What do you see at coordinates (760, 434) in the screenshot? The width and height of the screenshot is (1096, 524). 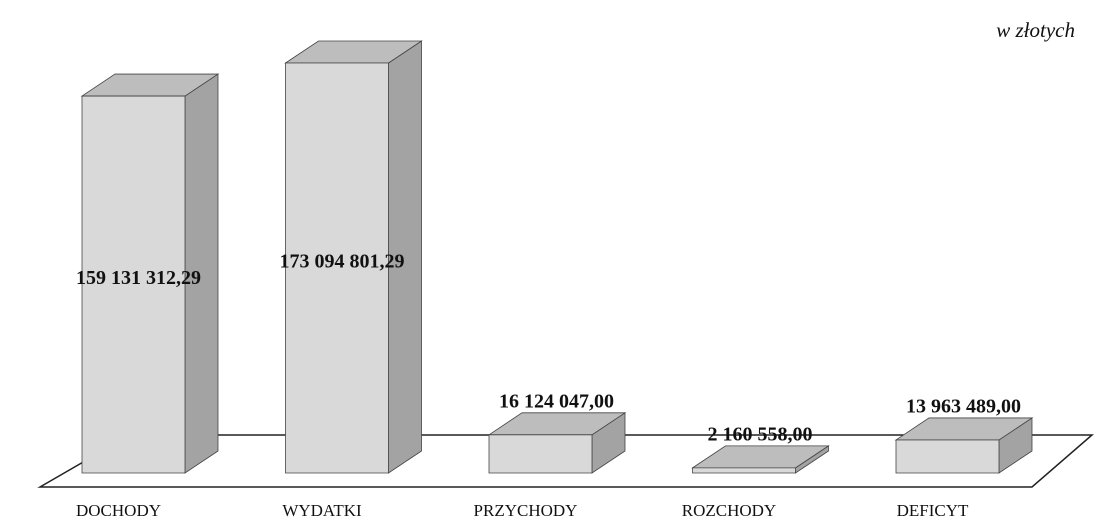 I see `value-label: 2 160 558,00` at bounding box center [760, 434].